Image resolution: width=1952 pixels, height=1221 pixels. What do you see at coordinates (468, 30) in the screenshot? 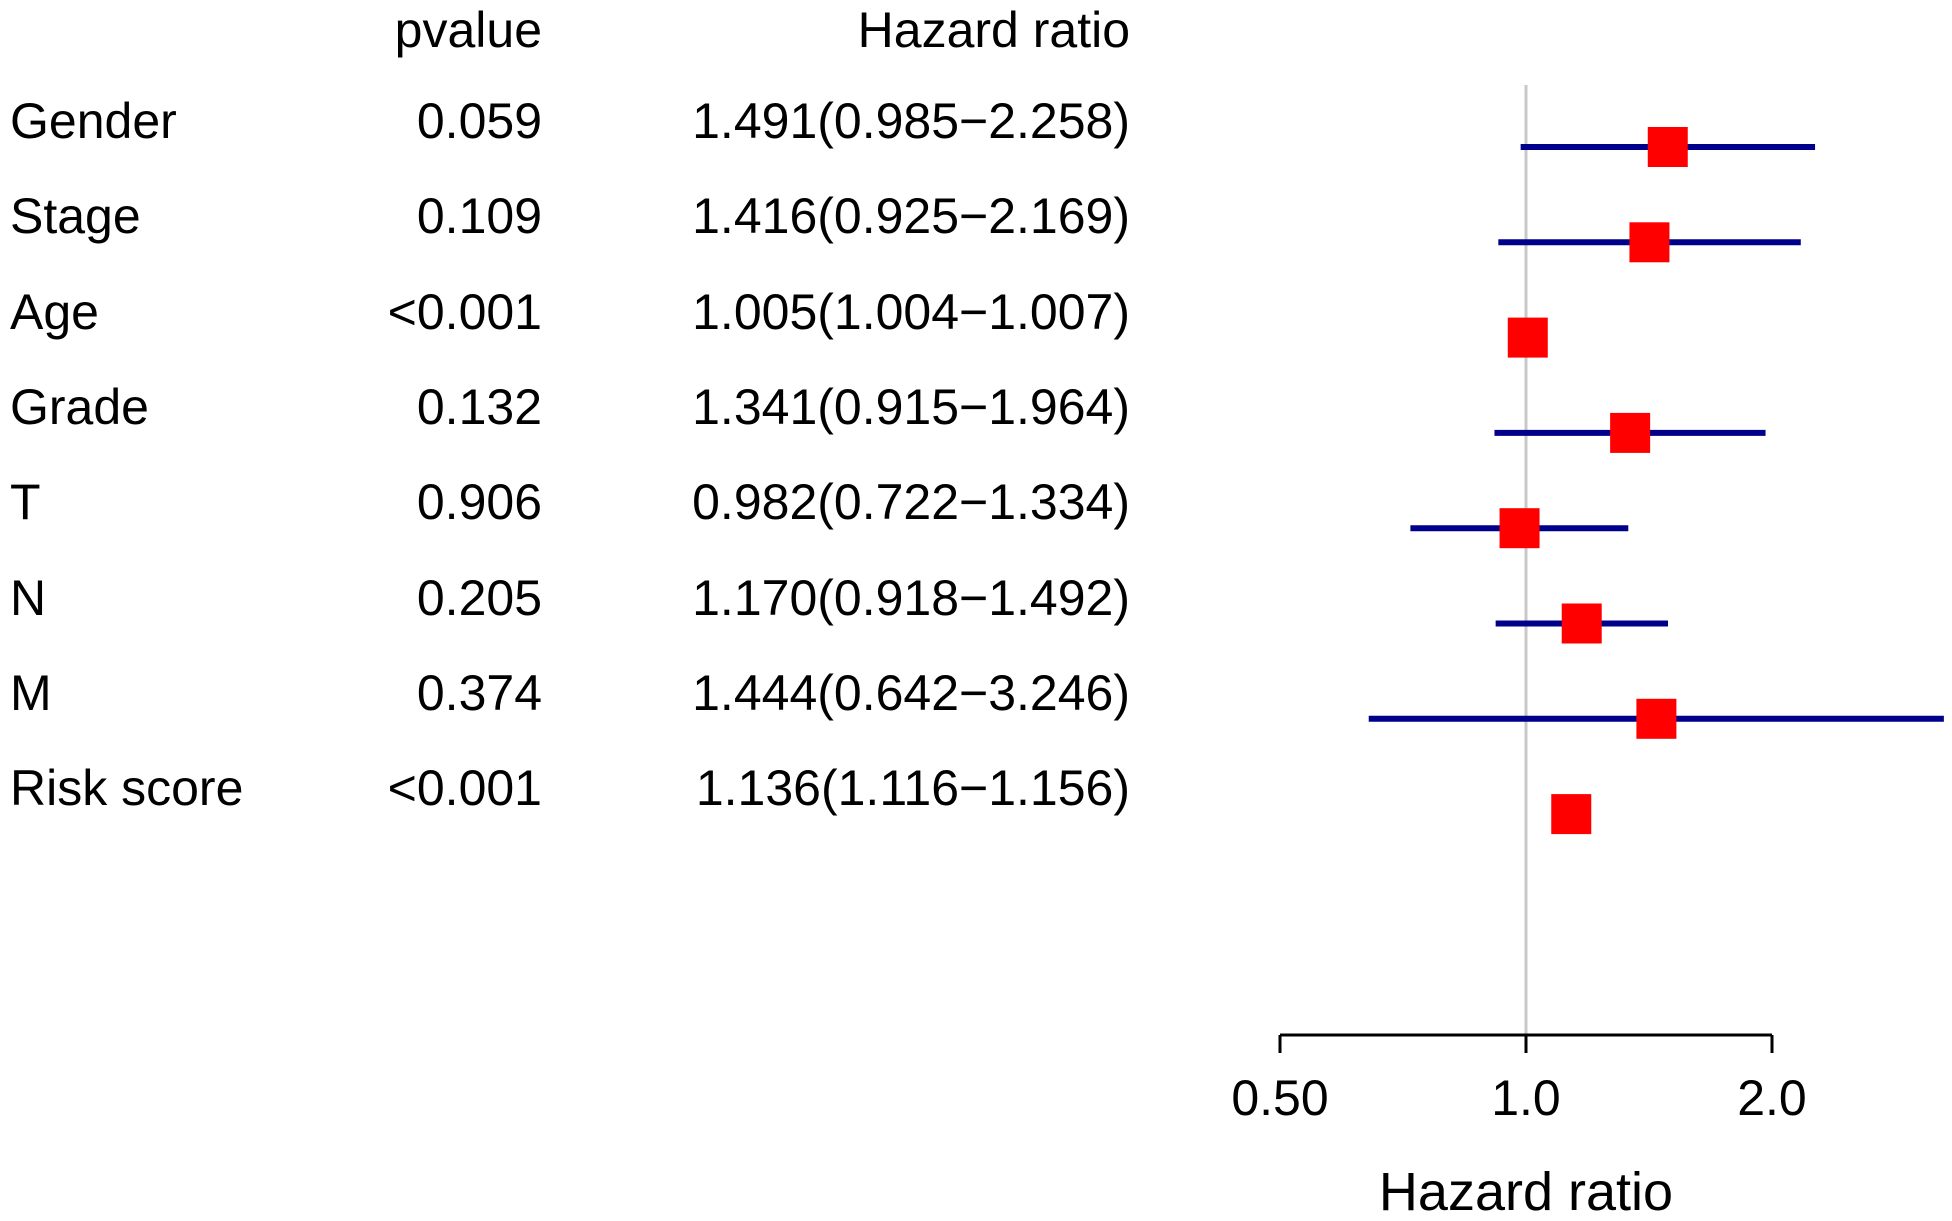
I see `pvalue-column-header: pvalue` at bounding box center [468, 30].